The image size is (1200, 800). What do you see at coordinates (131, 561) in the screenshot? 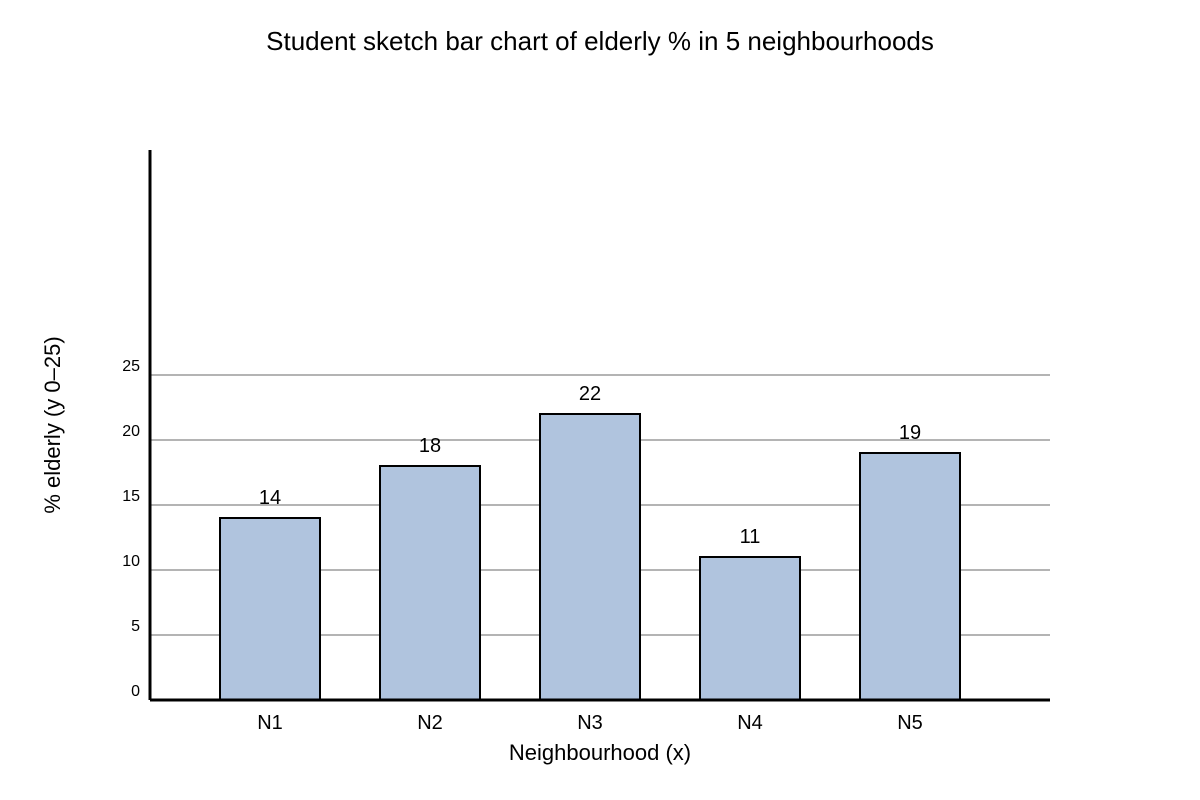
I see `y-tick-label: 10` at bounding box center [131, 561].